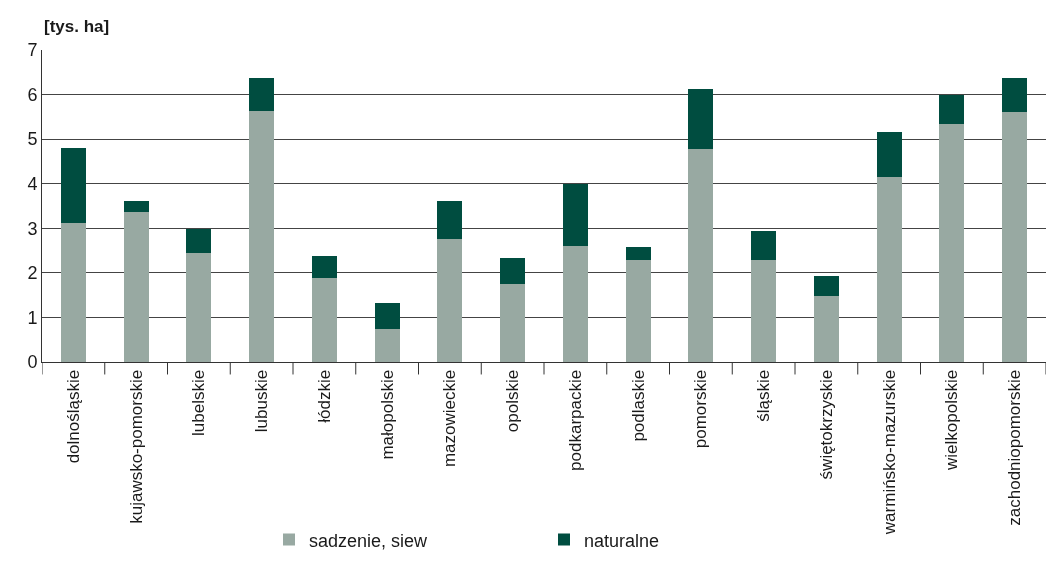  I want to click on x-tick-label: pomorskie, so click(701, 409).